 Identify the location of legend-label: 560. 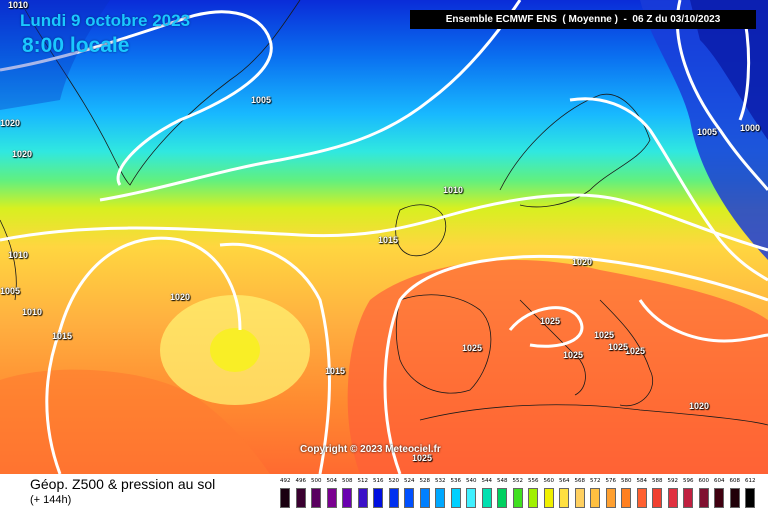
(549, 481).